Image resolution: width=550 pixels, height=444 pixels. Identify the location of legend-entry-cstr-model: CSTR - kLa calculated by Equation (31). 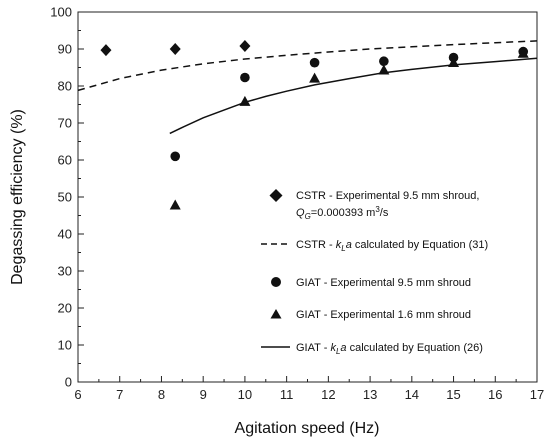
(374, 246).